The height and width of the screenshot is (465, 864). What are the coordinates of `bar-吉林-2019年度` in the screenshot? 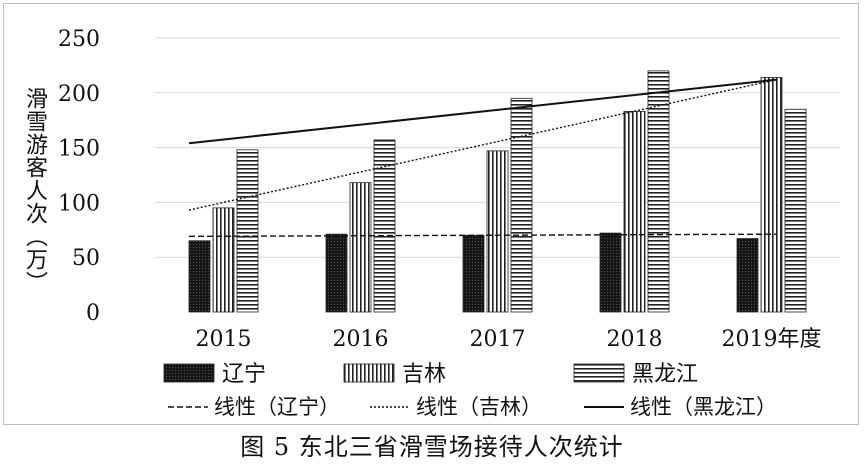 It's located at (771, 195).